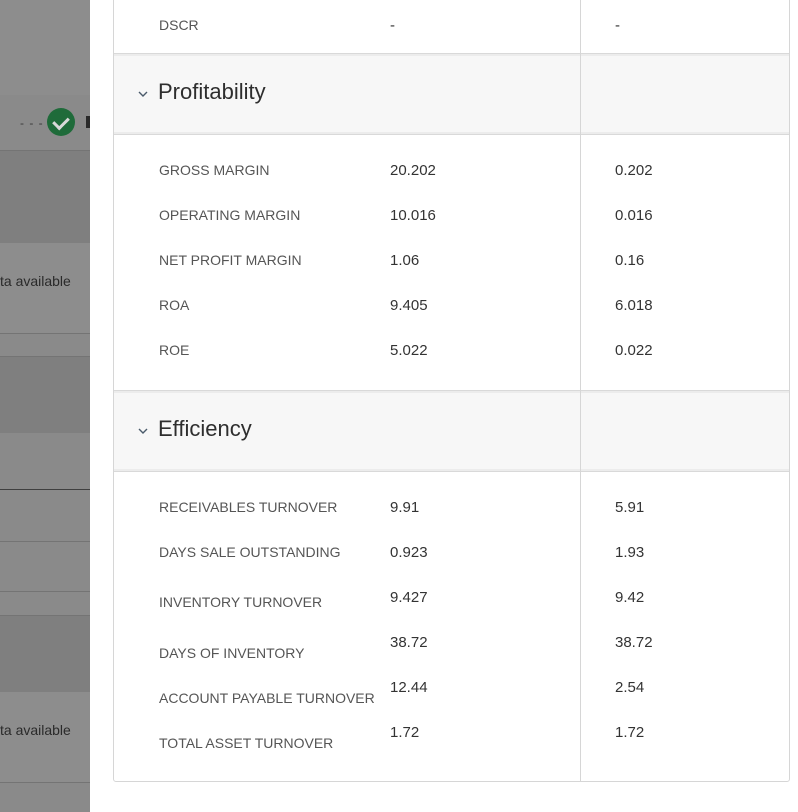 This screenshot has height=812, width=798. What do you see at coordinates (405, 507) in the screenshot?
I see `row-value-1: 9.91` at bounding box center [405, 507].